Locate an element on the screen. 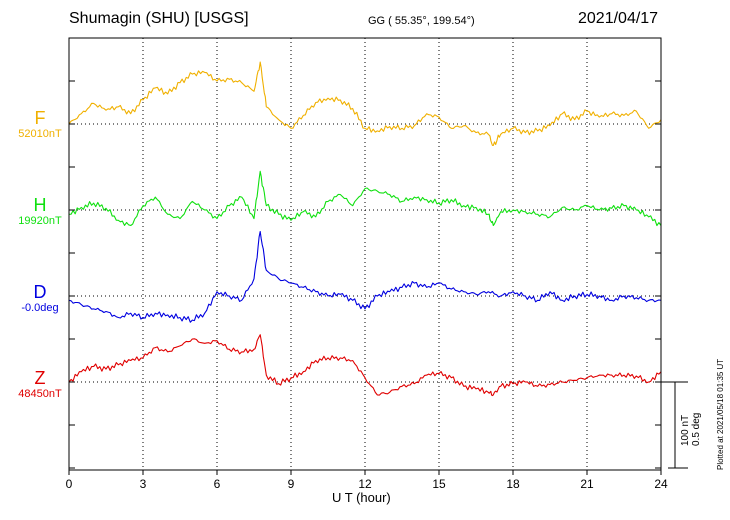 The height and width of the screenshot is (520, 730). series-h-trace is located at coordinates (365, 198).